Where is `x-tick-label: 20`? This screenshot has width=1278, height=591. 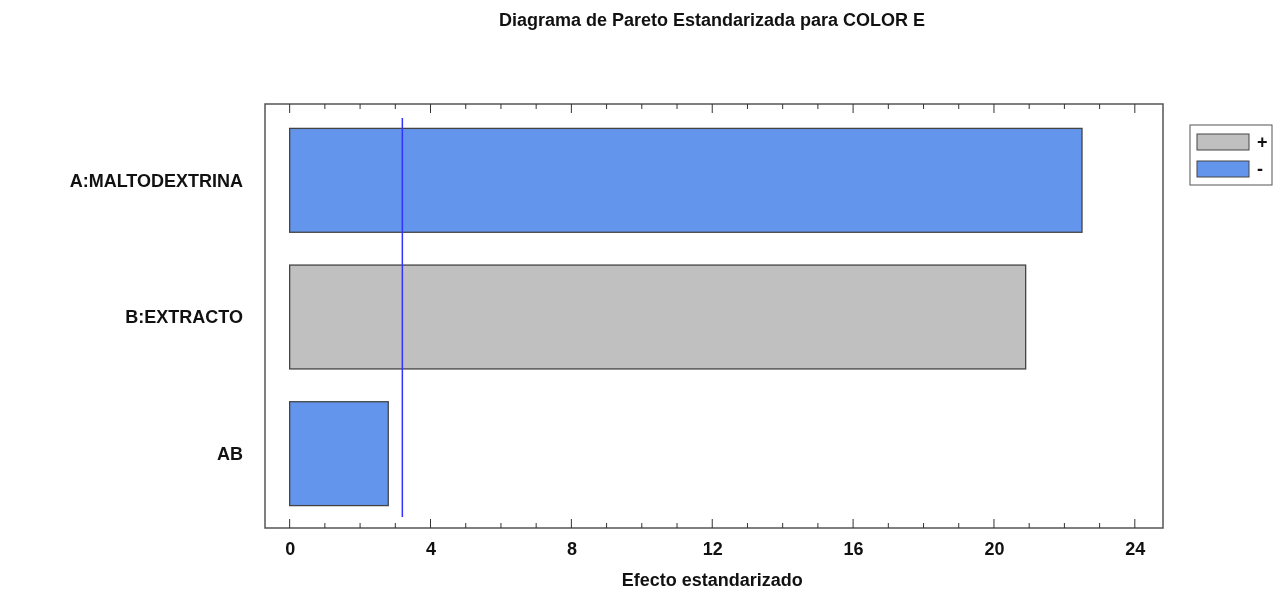
x-tick-label: 20 is located at coordinates (994, 548).